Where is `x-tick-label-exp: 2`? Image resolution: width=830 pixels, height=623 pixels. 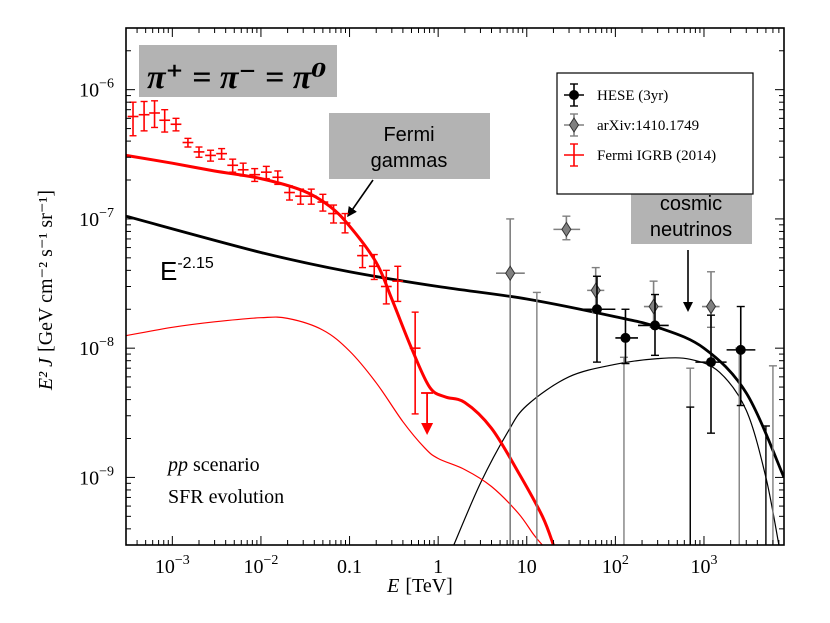 x-tick-label-exp: 2 is located at coordinates (625, 560).